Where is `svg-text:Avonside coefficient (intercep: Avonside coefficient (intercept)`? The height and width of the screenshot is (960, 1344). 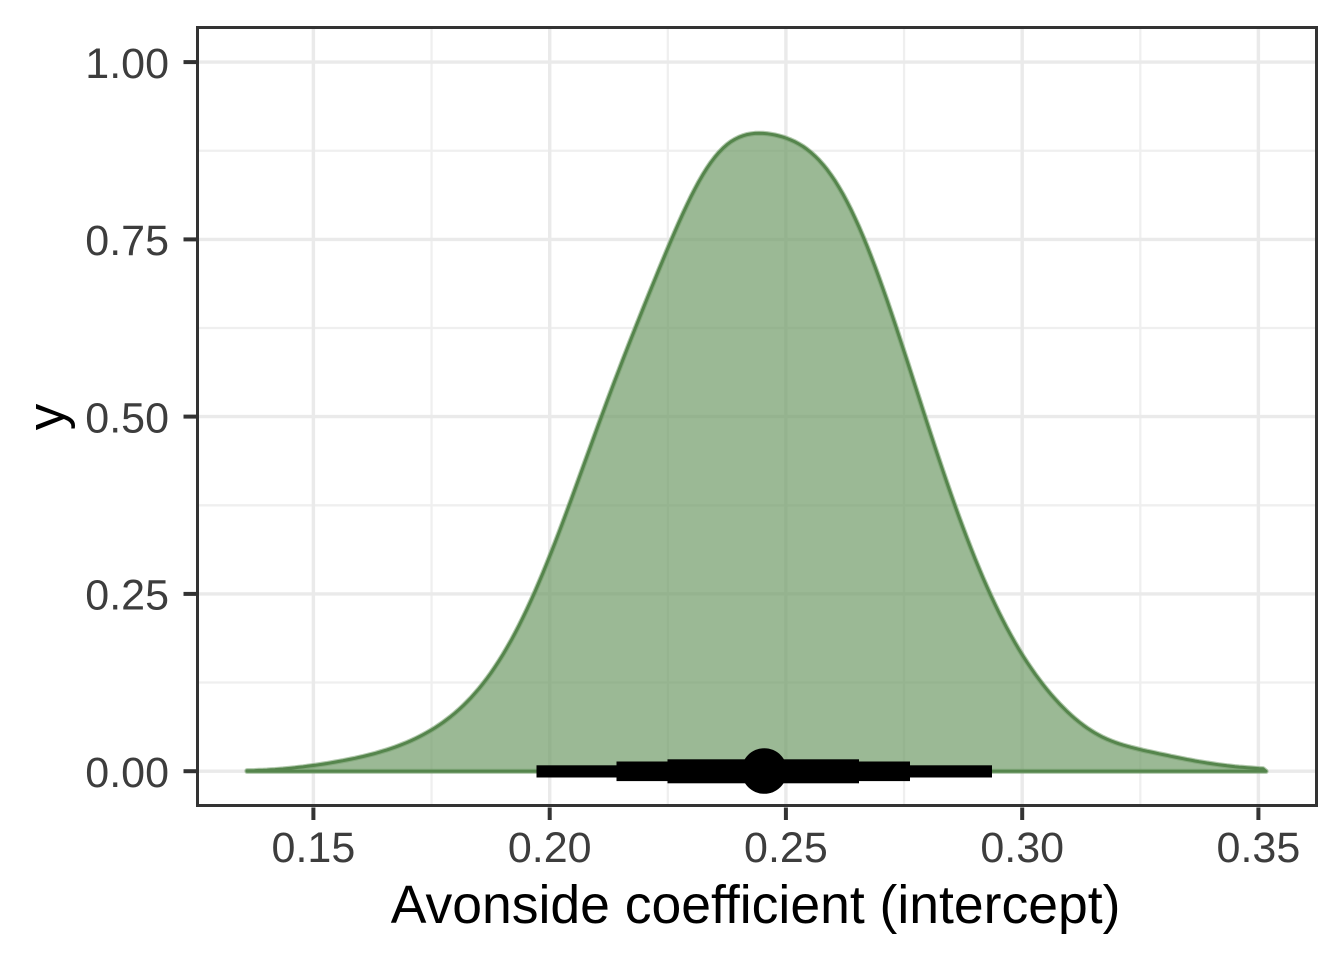 svg-text:Avonside coefficient (intercep: Avonside coefficient (intercept) is located at coordinates (756, 905).